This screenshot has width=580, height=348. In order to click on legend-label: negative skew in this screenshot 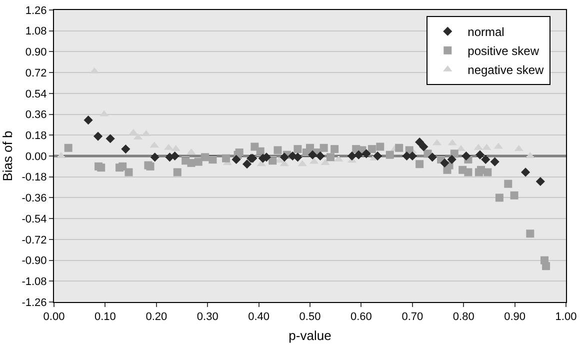, I will do `click(506, 70)`.